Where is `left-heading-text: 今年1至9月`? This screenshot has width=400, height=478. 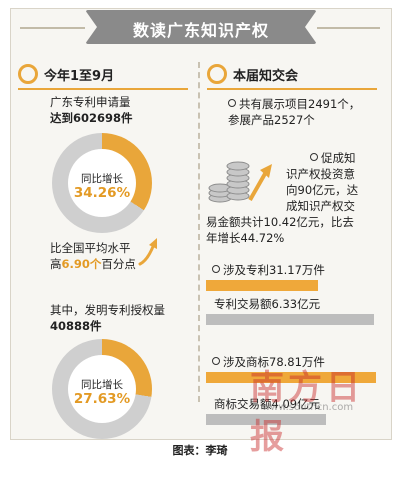 left-heading-text: 今年1至9月 is located at coordinates (79, 76).